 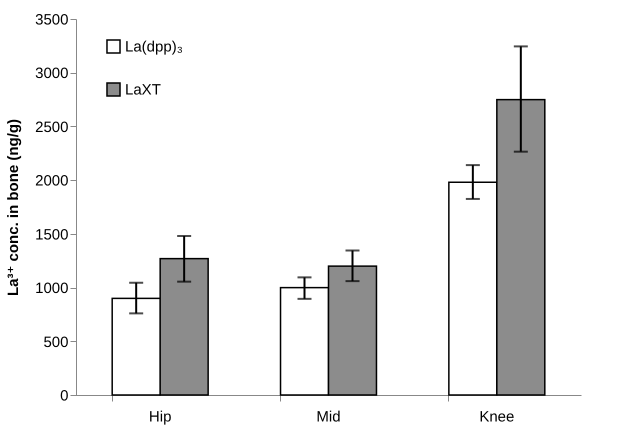 What do you see at coordinates (64, 396) in the screenshot?
I see `y-tick-label: 0` at bounding box center [64, 396].